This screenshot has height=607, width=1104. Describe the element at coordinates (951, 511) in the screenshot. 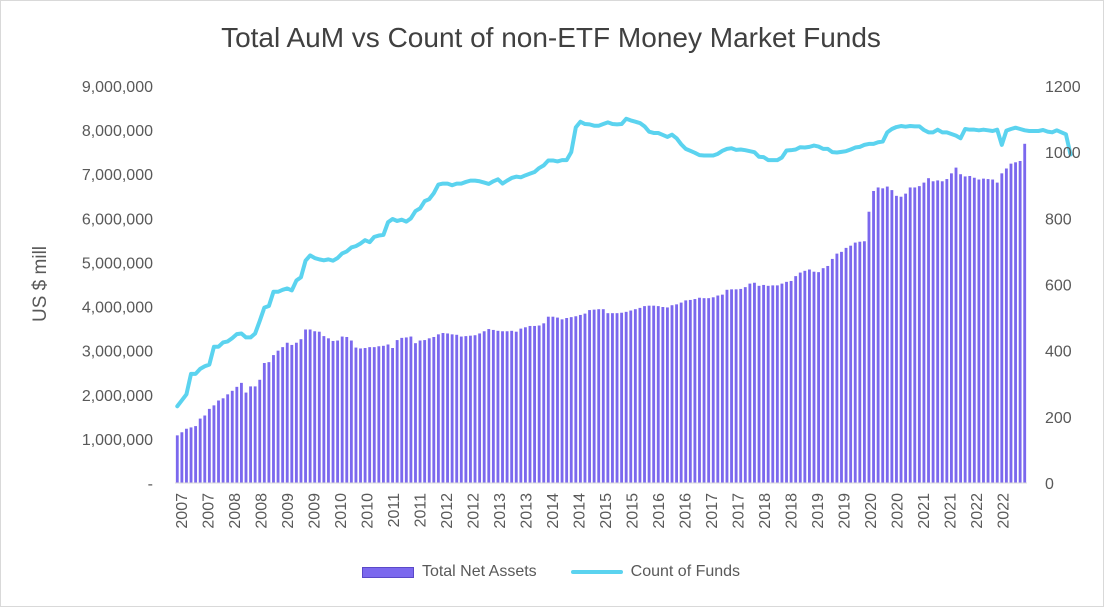

I see `x-tick-label: 2021` at that location.